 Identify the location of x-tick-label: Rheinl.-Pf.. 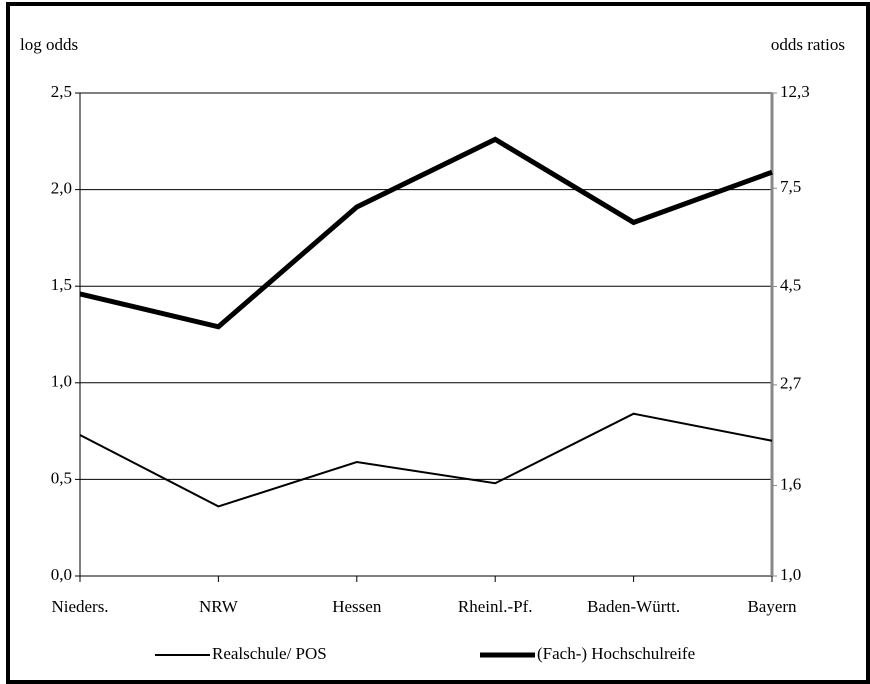
(495, 606).